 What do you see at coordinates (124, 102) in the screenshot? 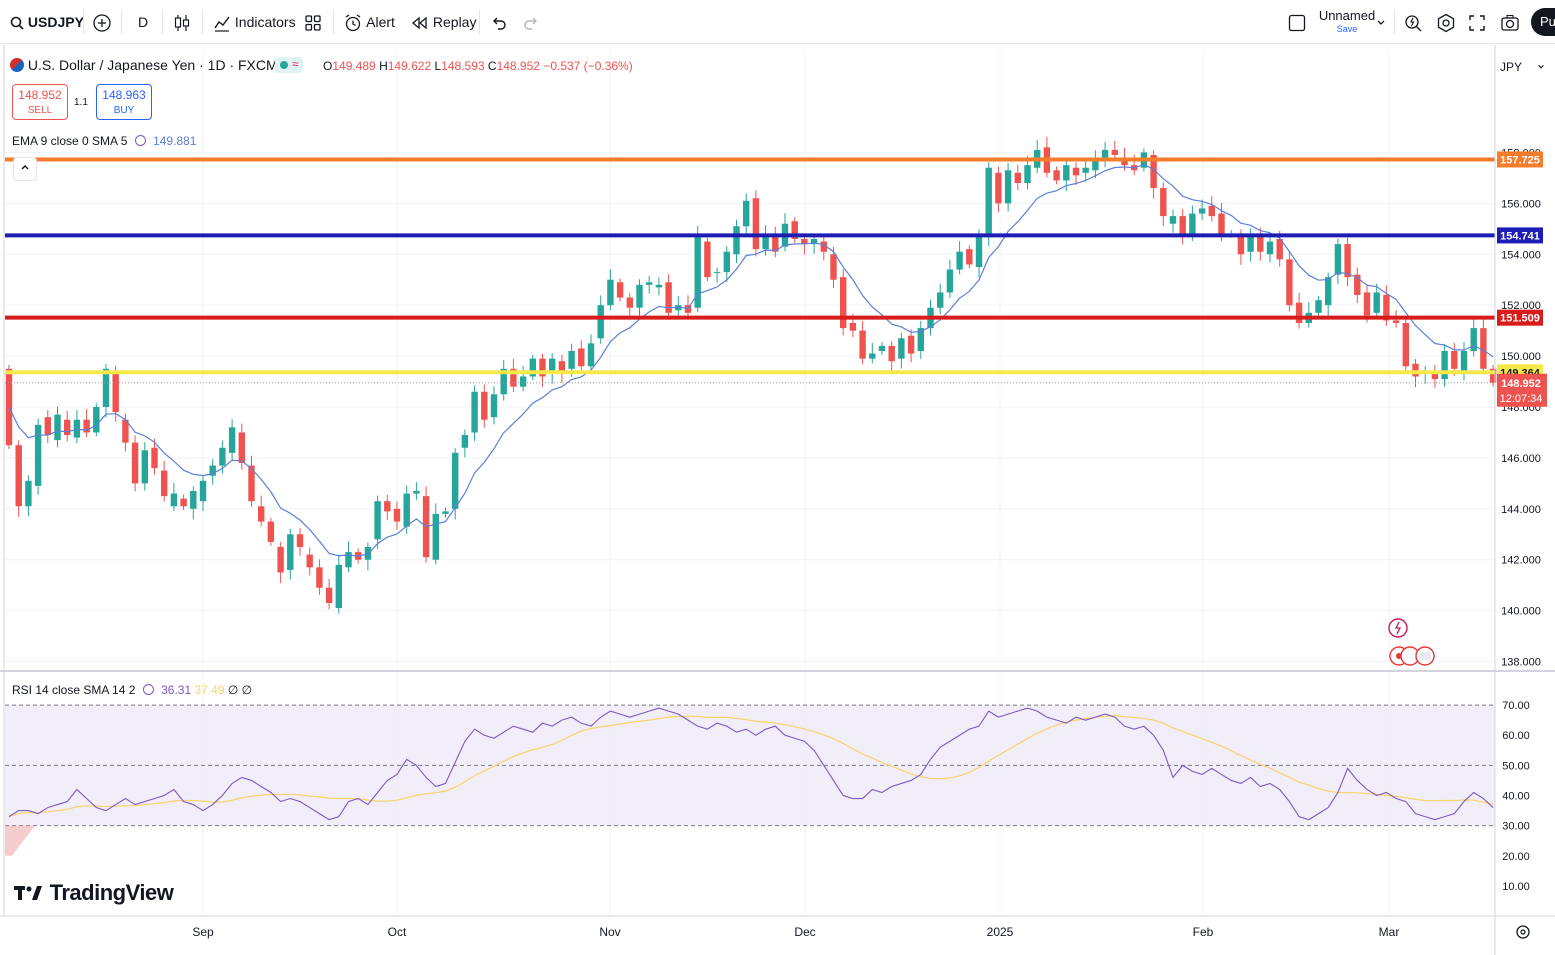
I see `buy-button: 148.963 BUY` at bounding box center [124, 102].